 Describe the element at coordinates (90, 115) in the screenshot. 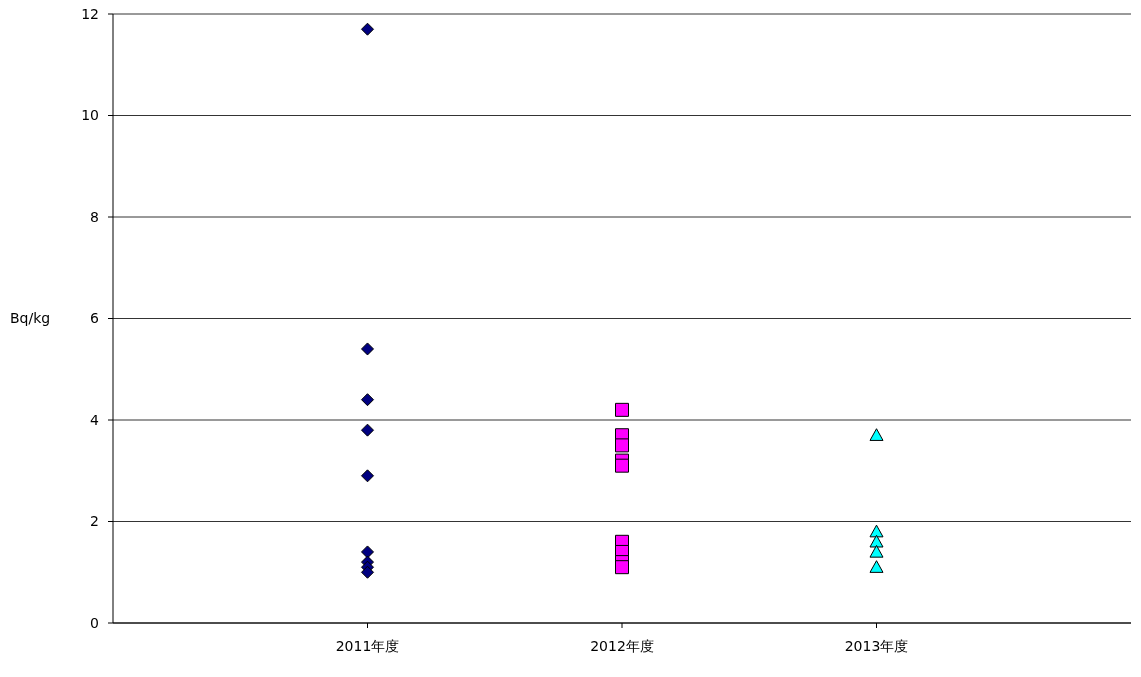

I see `y-tick-label: 10` at that location.